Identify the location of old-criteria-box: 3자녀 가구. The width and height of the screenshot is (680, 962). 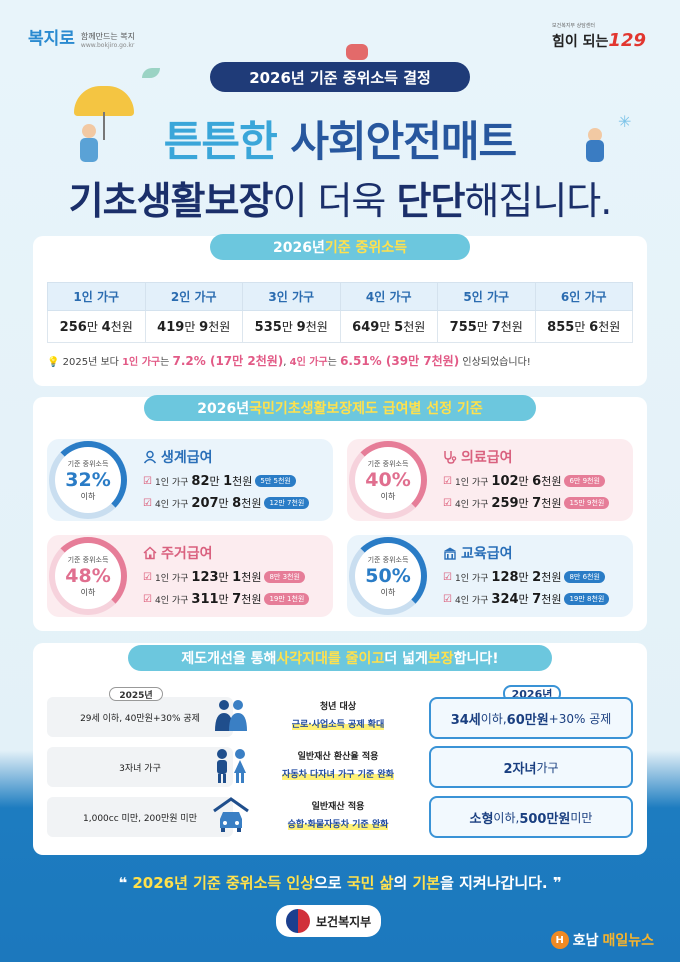
(140, 767).